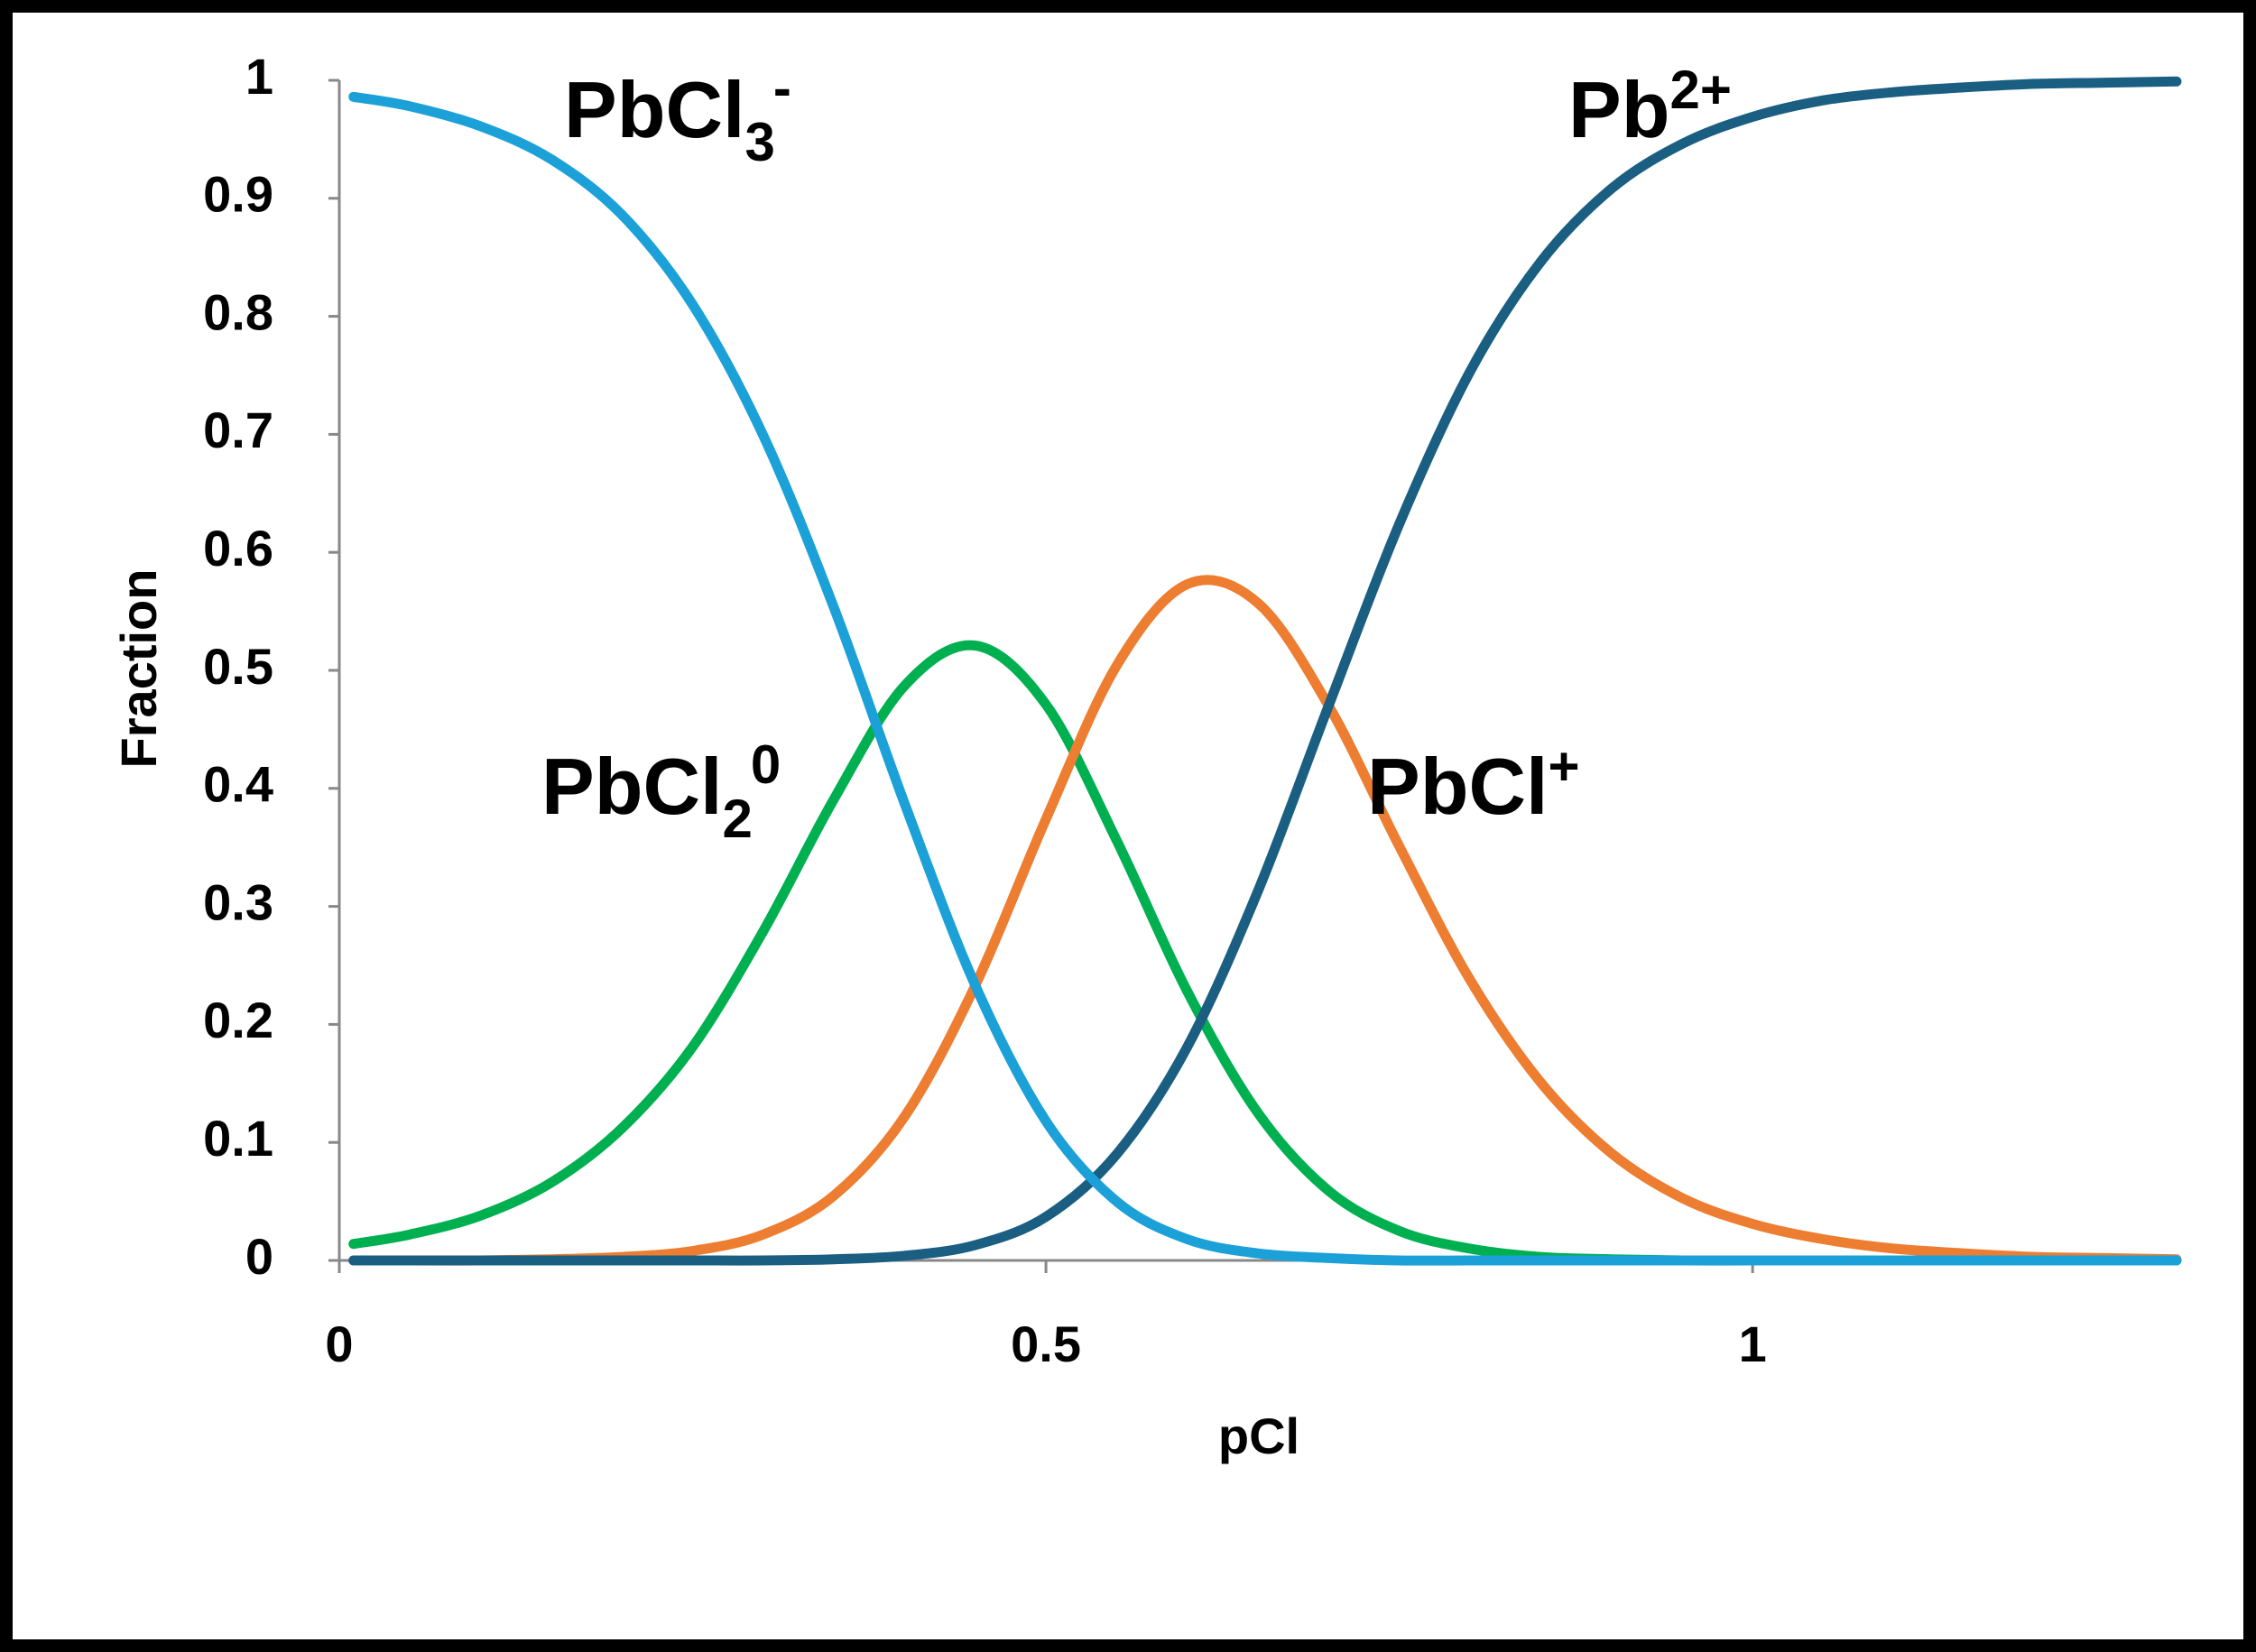 This screenshot has width=2256, height=1652. Describe the element at coordinates (1563, 766) in the screenshot. I see `species-superscript: +` at that location.